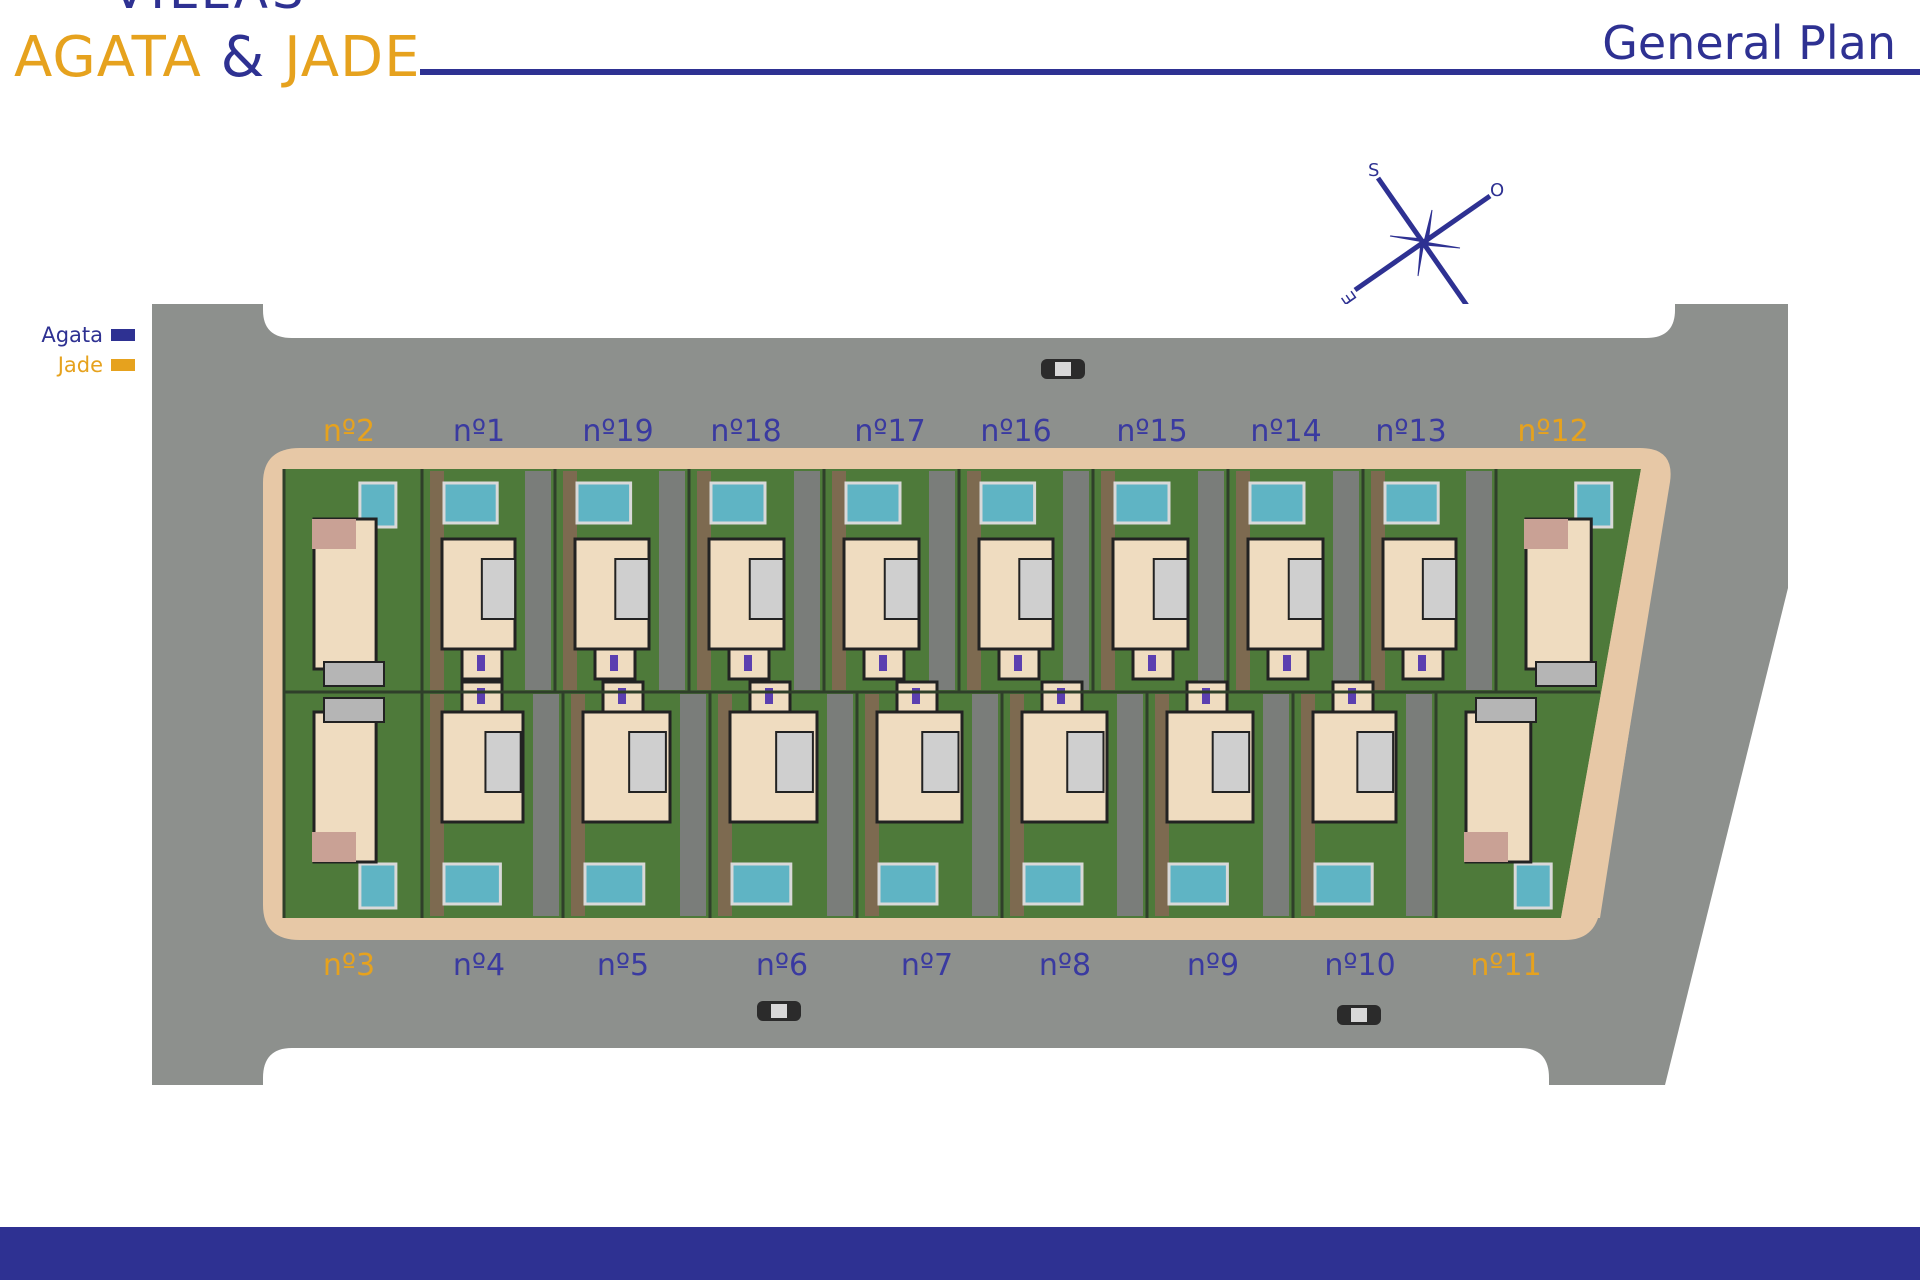 The height and width of the screenshot is (1280, 1920). What do you see at coordinates (927, 965) in the screenshot?
I see `lot-label: nº7` at bounding box center [927, 965].